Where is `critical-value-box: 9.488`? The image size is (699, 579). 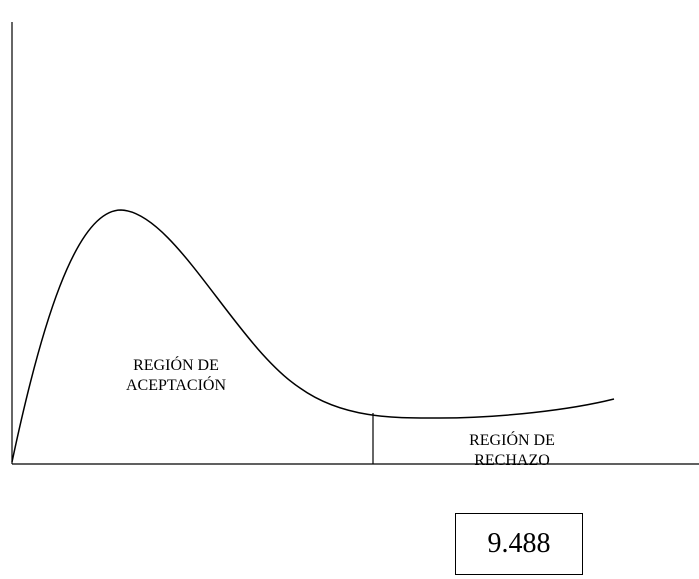
critical-value-box: 9.488 is located at coordinates (519, 544).